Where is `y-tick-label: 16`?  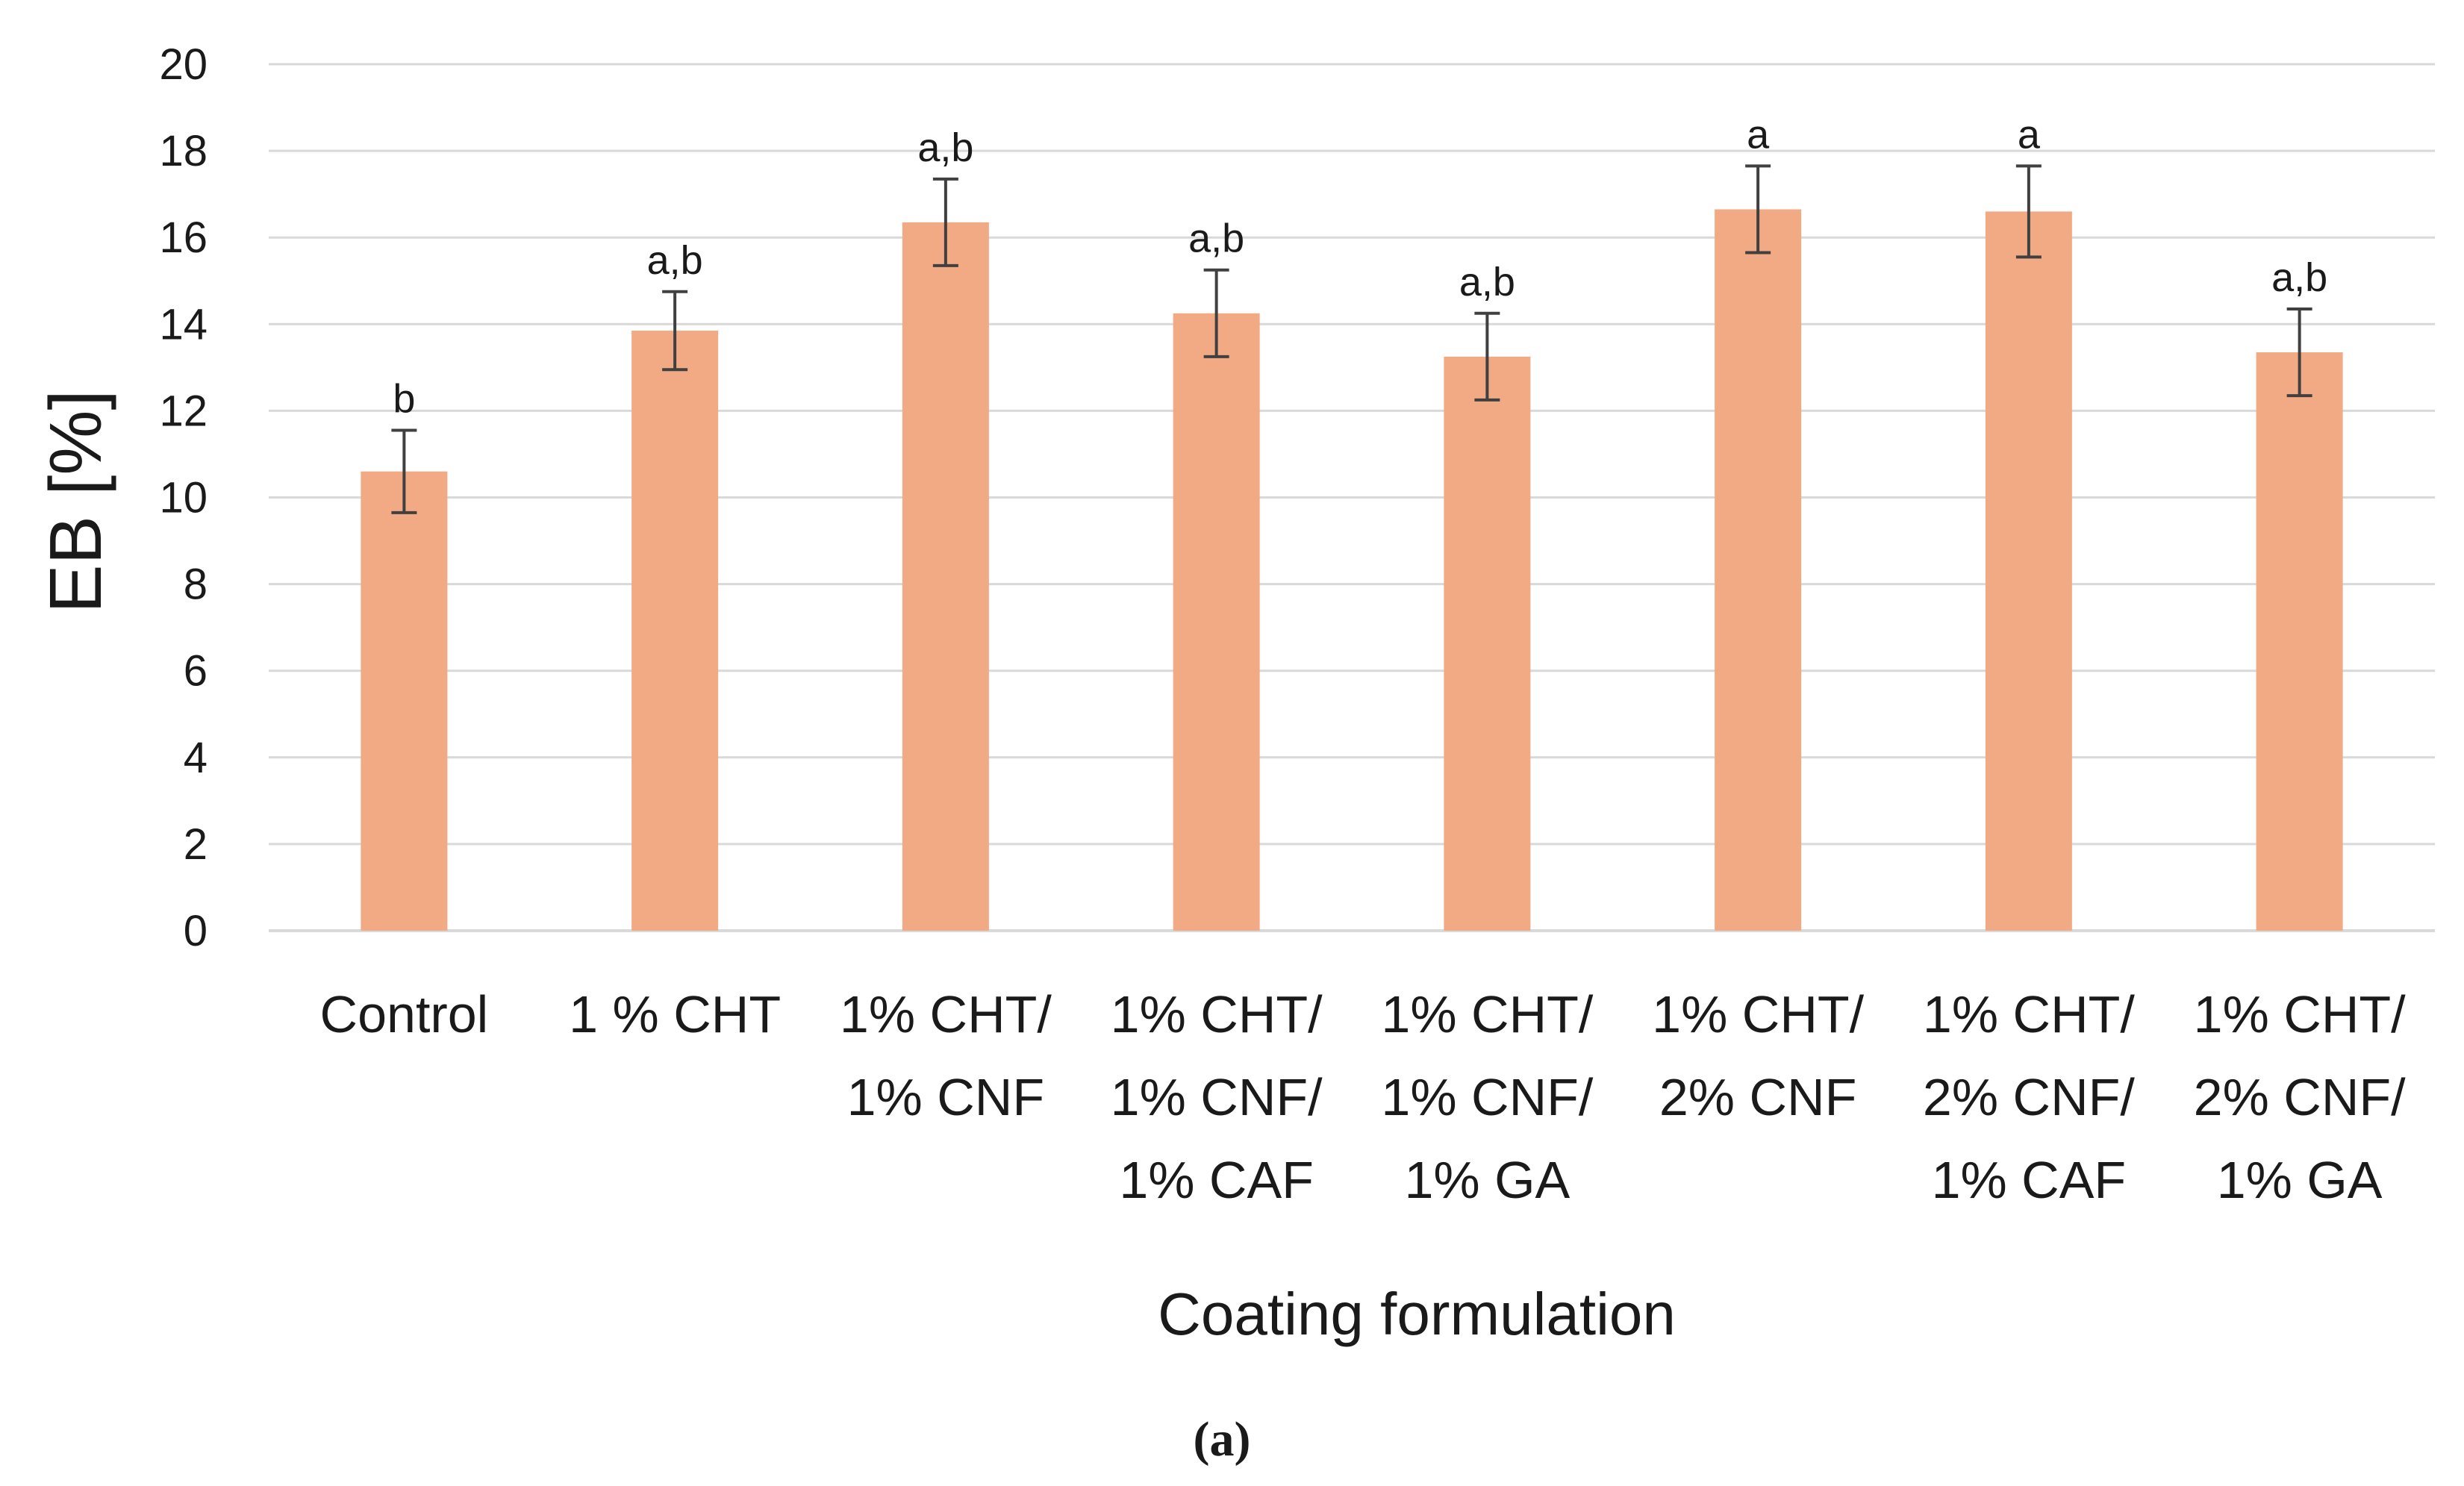
y-tick-label: 16 is located at coordinates (183, 237).